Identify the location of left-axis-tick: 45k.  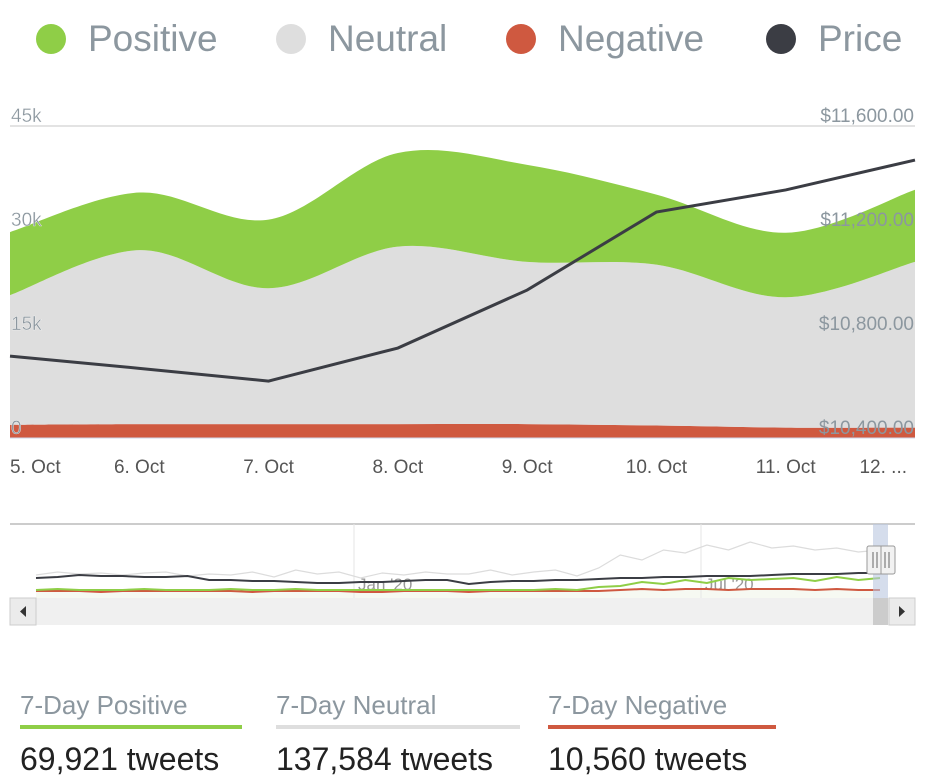
(26, 116).